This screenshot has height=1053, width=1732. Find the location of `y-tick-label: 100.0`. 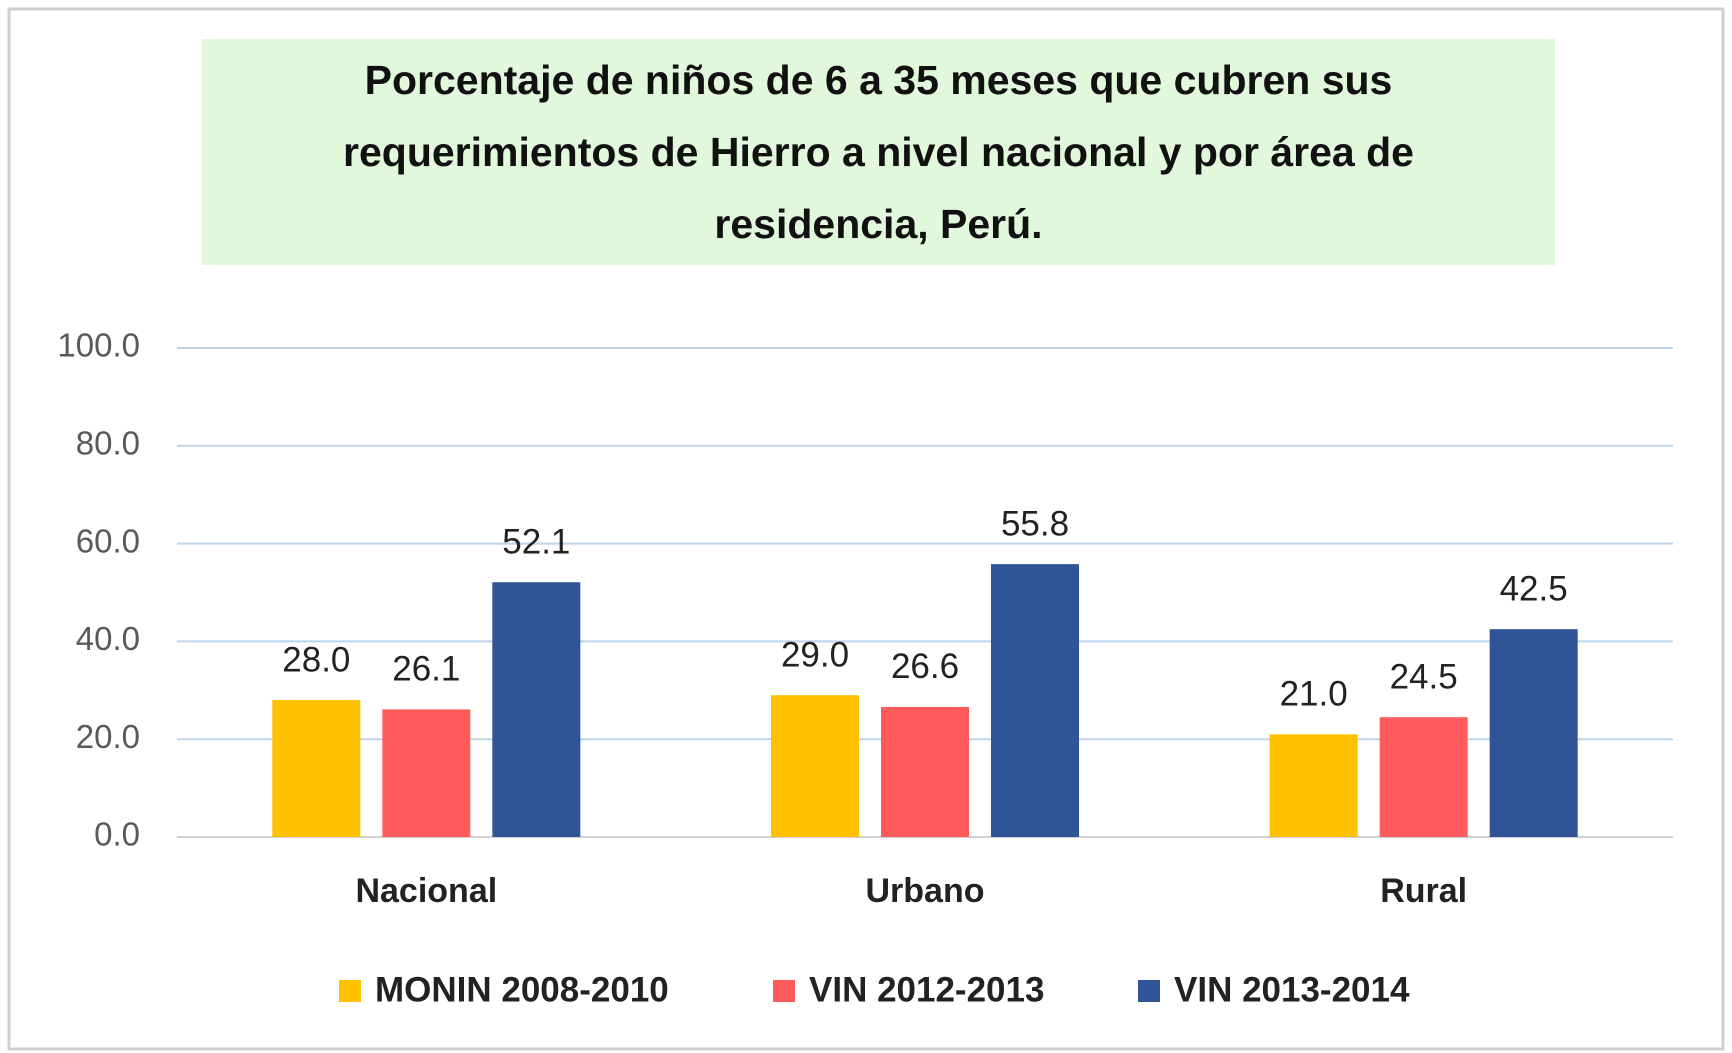

y-tick-label: 100.0 is located at coordinates (98, 345).